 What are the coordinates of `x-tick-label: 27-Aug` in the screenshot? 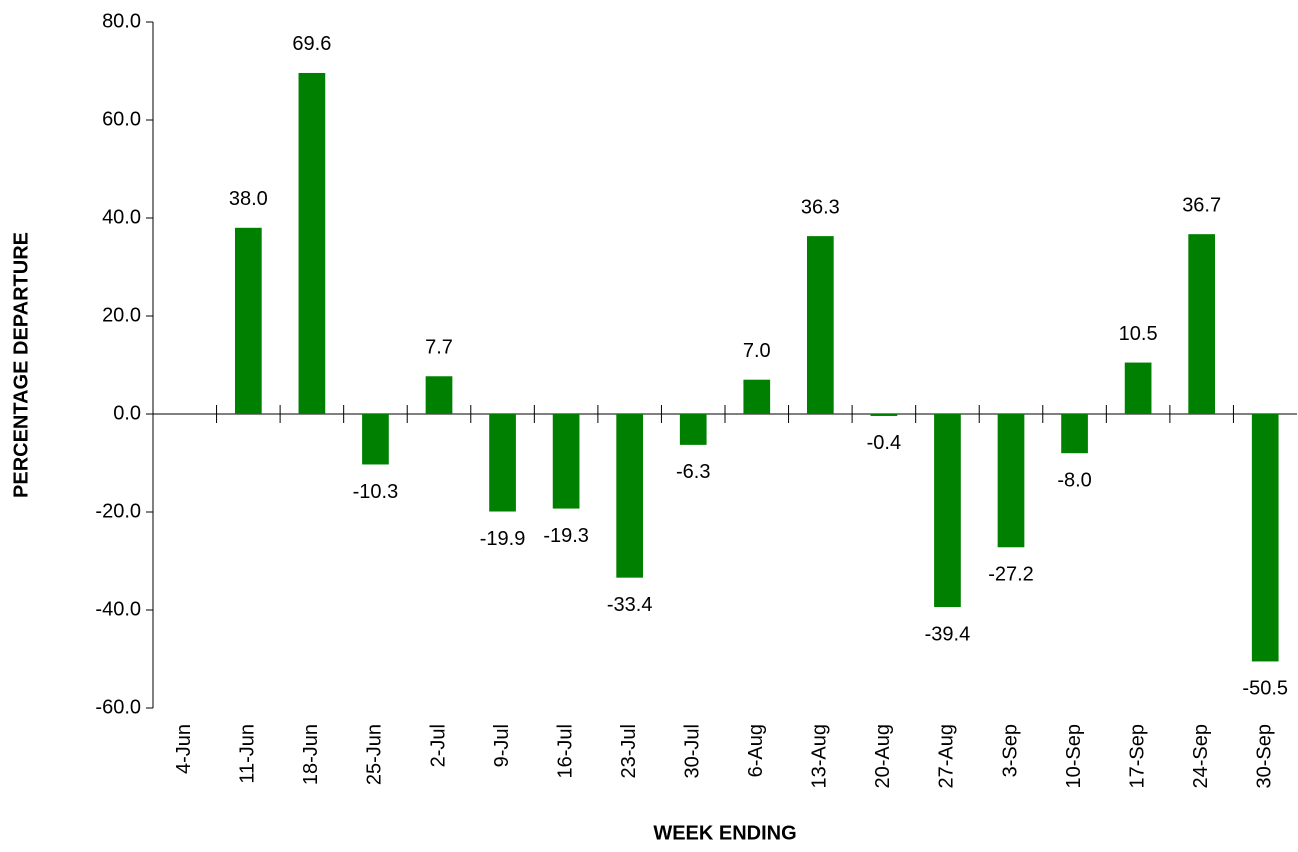 It's located at (947, 756).